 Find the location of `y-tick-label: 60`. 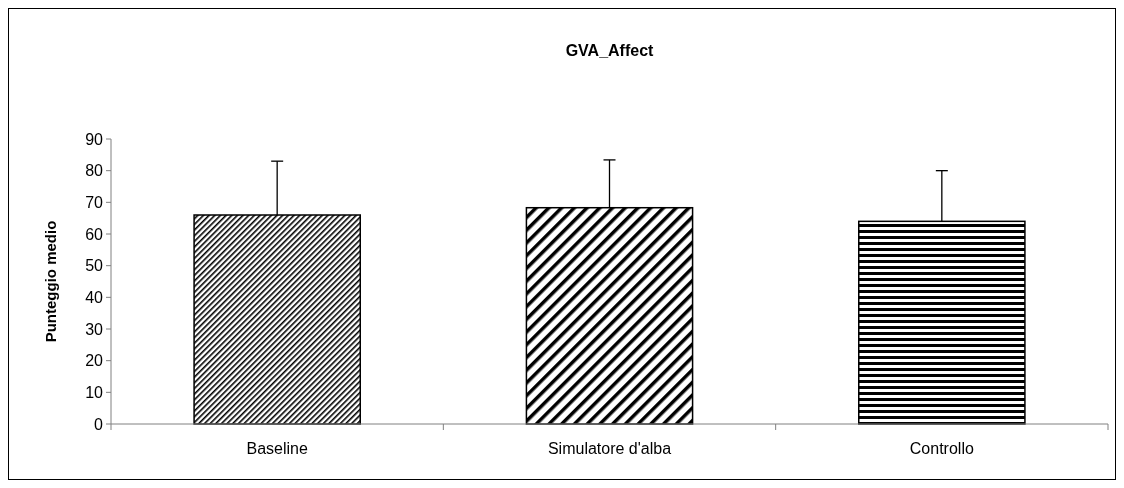

y-tick-label: 60 is located at coordinates (94, 234).